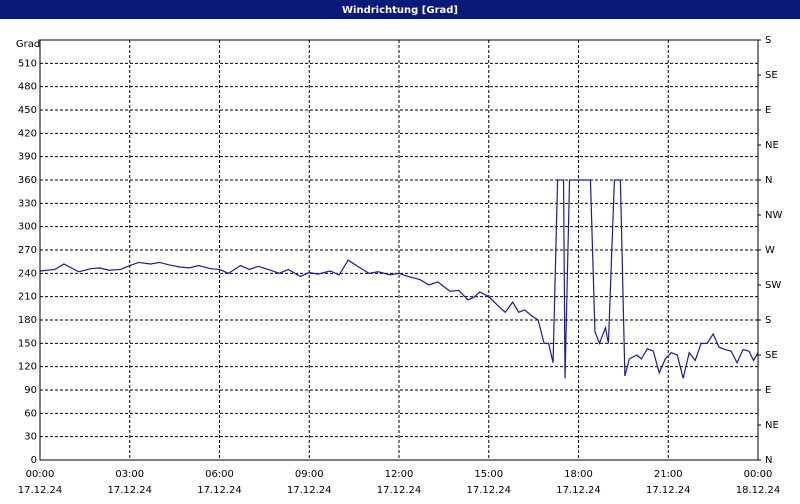 This screenshot has width=800, height=504. Describe the element at coordinates (27, 227) in the screenshot. I see `y-tick-label: 300` at that location.